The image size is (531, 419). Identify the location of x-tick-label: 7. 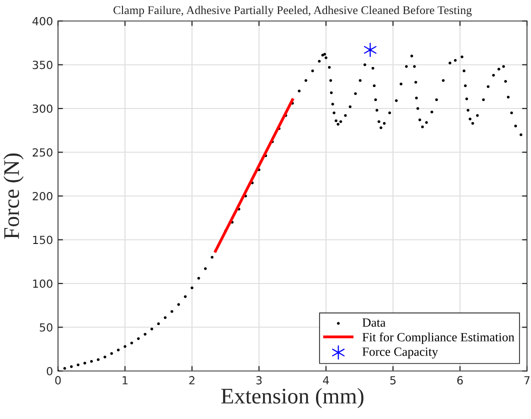
(527, 380).